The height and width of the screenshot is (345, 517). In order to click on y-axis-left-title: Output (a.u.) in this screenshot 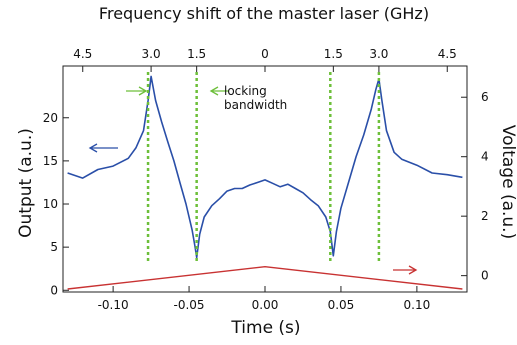, I will do `click(26, 183)`.